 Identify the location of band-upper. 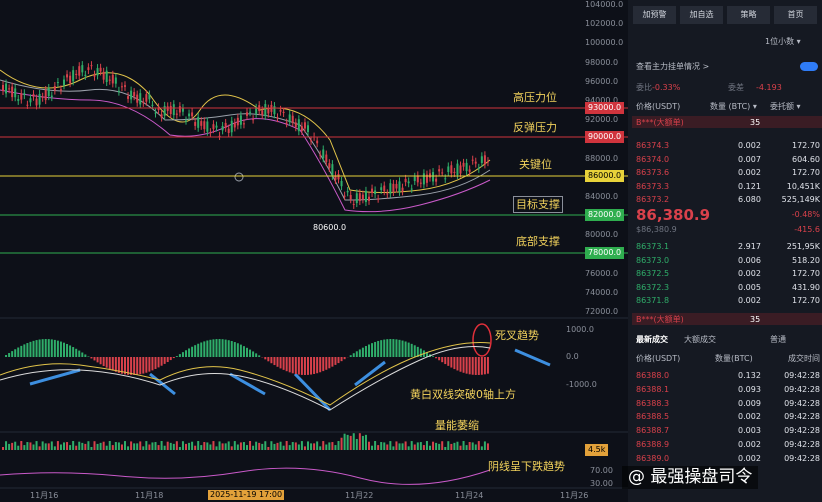
(245, 131).